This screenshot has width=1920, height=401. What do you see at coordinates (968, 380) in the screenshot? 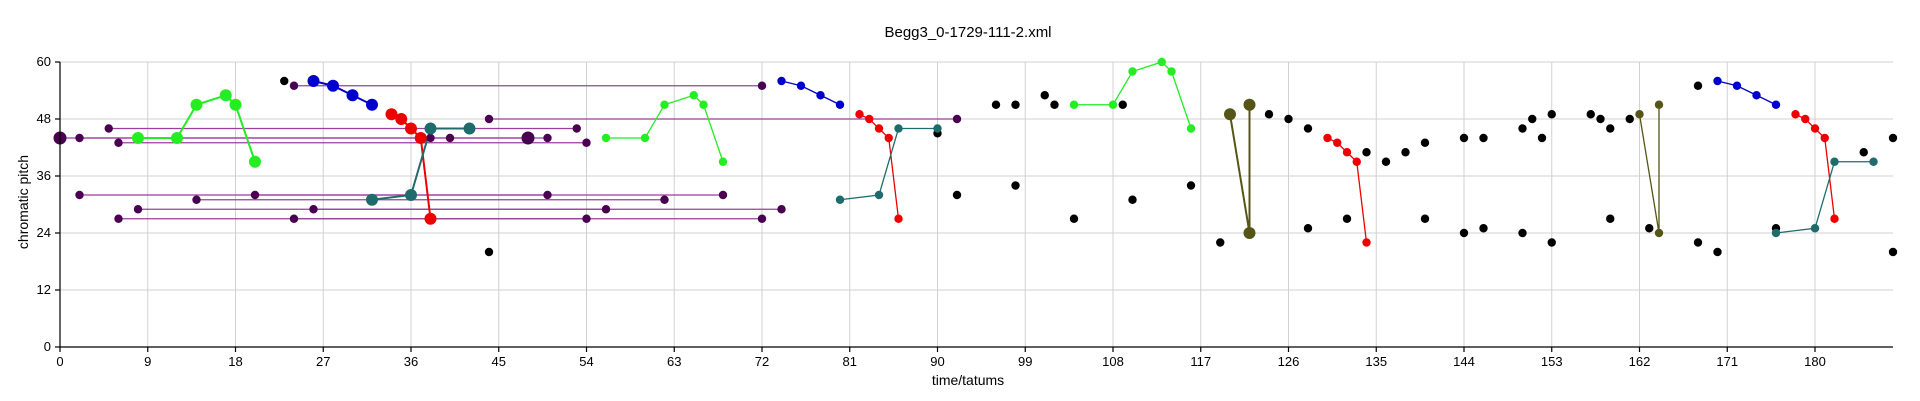
I see `x-axis-label: time/tatums` at bounding box center [968, 380].